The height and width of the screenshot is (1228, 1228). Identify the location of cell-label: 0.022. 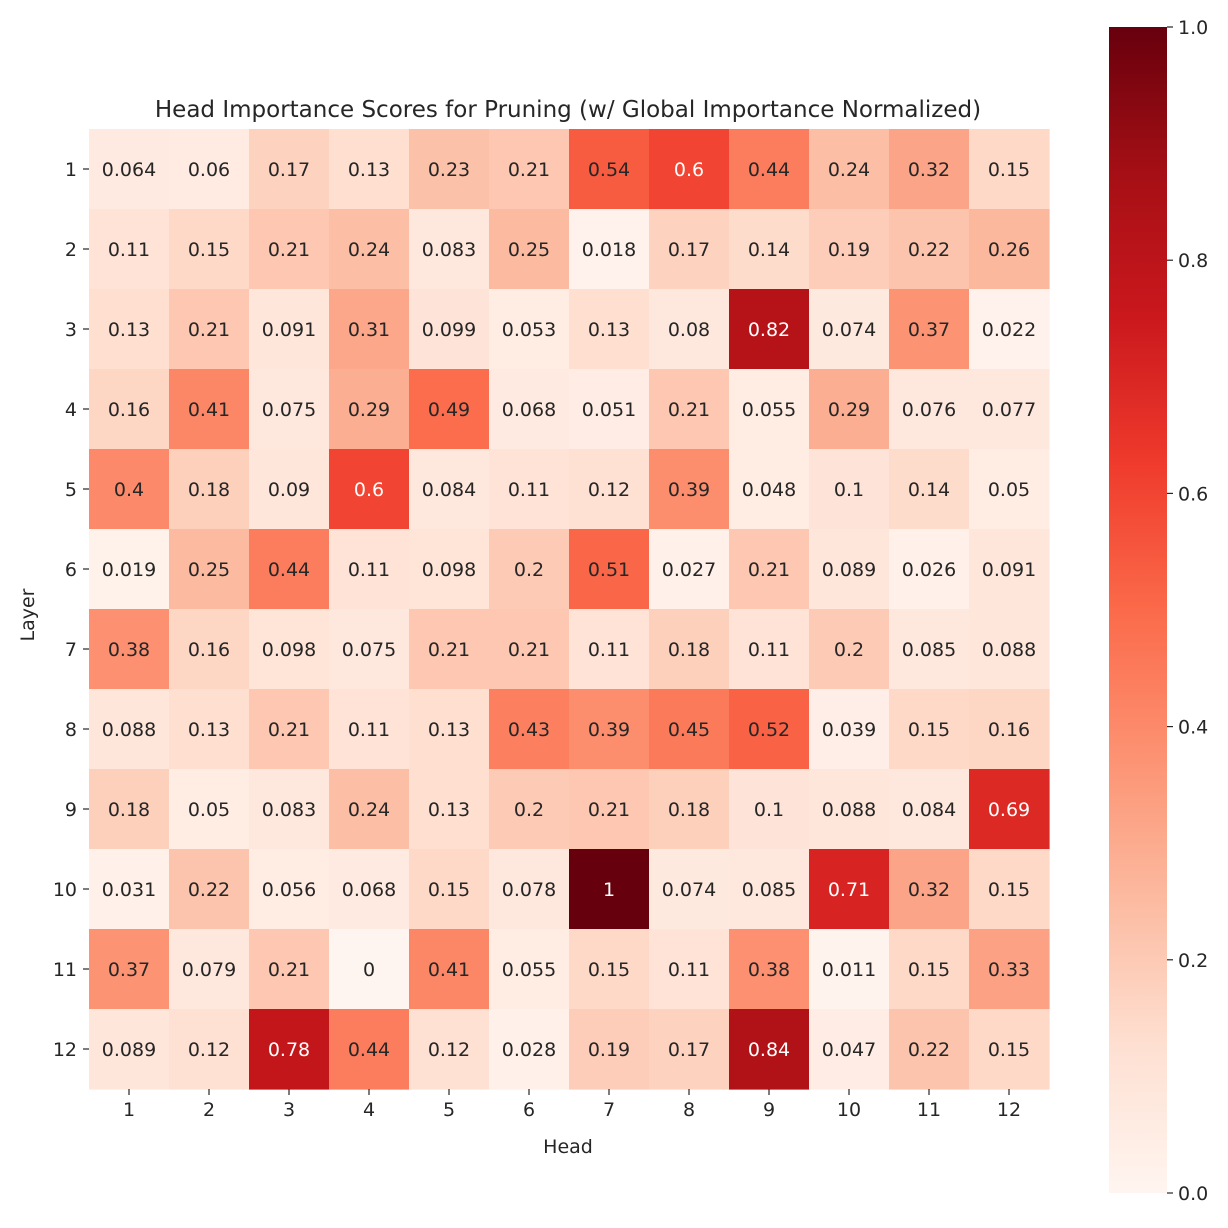
(1009, 330).